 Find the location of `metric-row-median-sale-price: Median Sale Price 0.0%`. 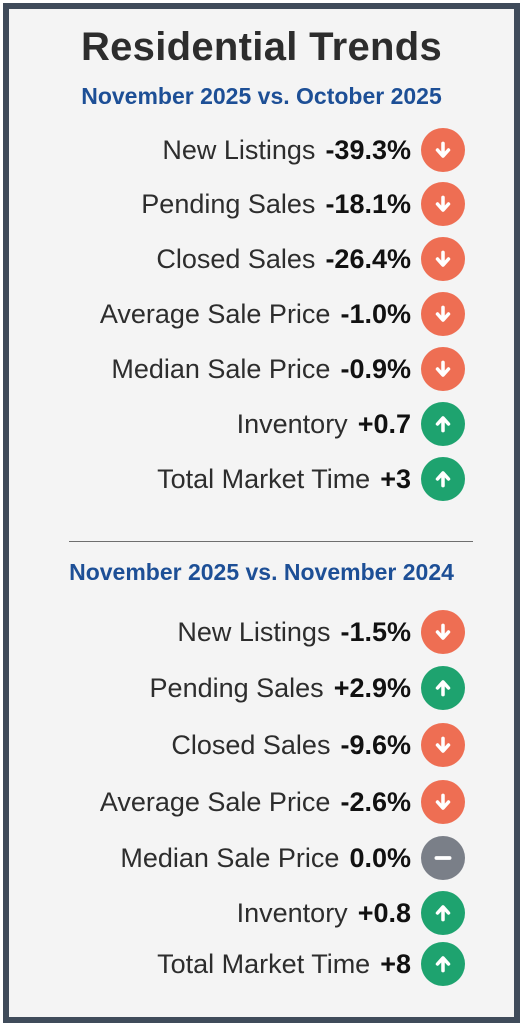

metric-row-median-sale-price: Median Sale Price 0.0% is located at coordinates (237, 858).